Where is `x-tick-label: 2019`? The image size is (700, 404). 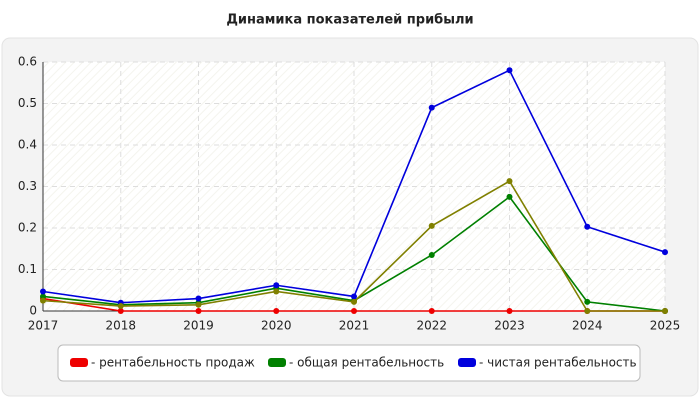 x-tick-label: 2019 is located at coordinates (198, 326).